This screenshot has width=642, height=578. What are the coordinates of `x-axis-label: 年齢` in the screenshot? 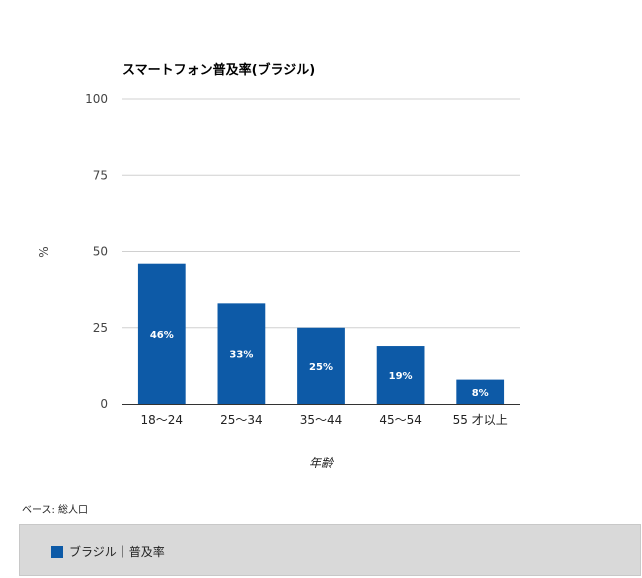 It's located at (322, 463).